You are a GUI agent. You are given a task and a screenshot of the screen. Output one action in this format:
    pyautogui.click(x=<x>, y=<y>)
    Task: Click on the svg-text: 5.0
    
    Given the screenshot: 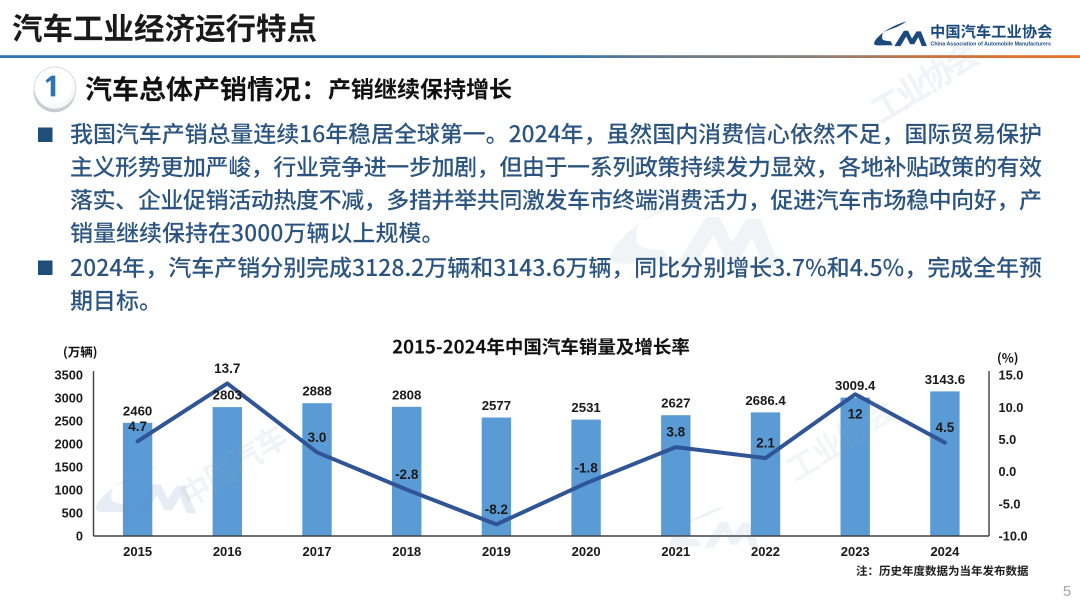 What is the action you would take?
    pyautogui.click(x=1008, y=439)
    